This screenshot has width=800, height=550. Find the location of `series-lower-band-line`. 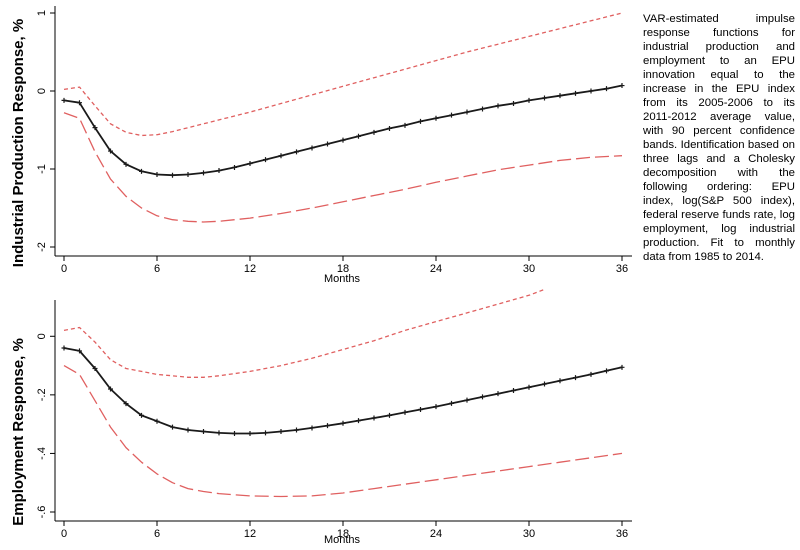

series-lower-band-line is located at coordinates (343, 167).